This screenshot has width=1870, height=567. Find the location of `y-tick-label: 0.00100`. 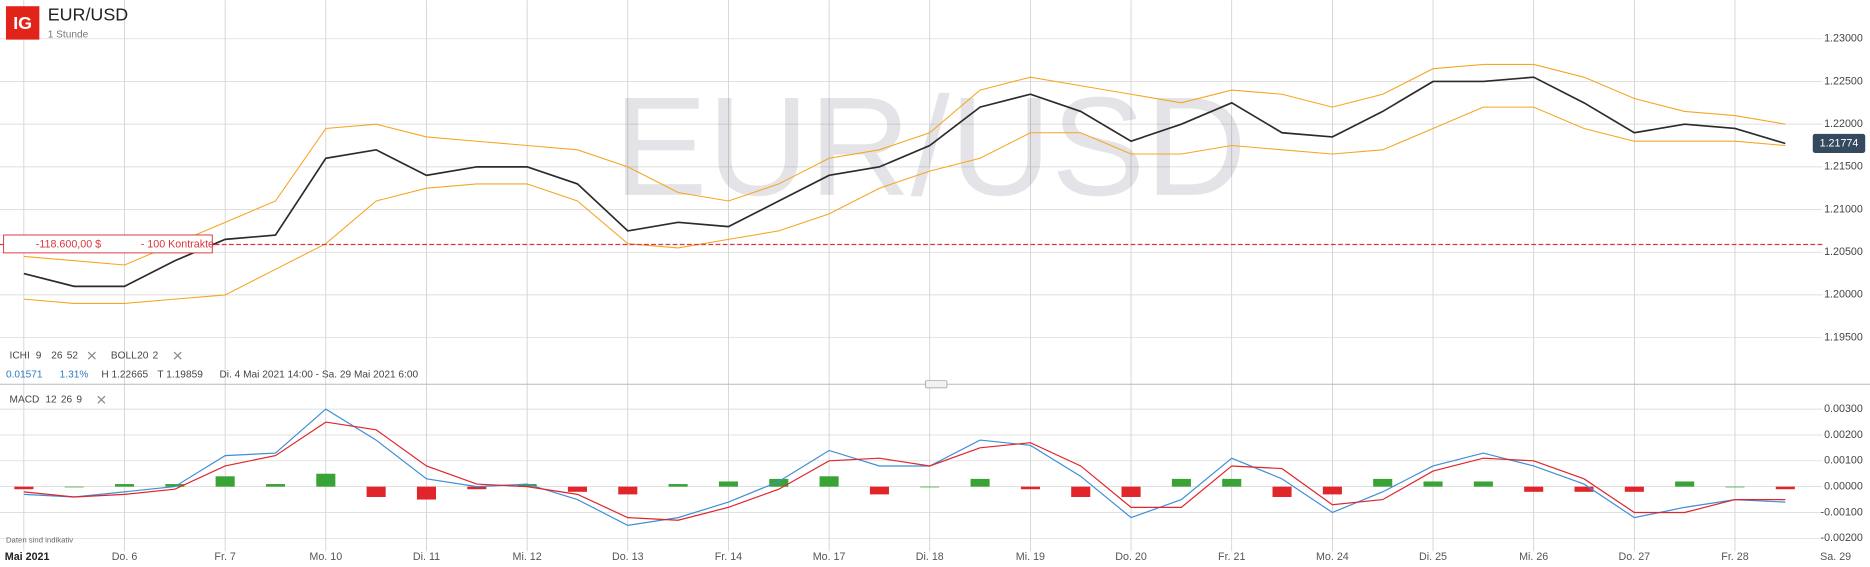

y-tick-label: 0.00100 is located at coordinates (1843, 461).